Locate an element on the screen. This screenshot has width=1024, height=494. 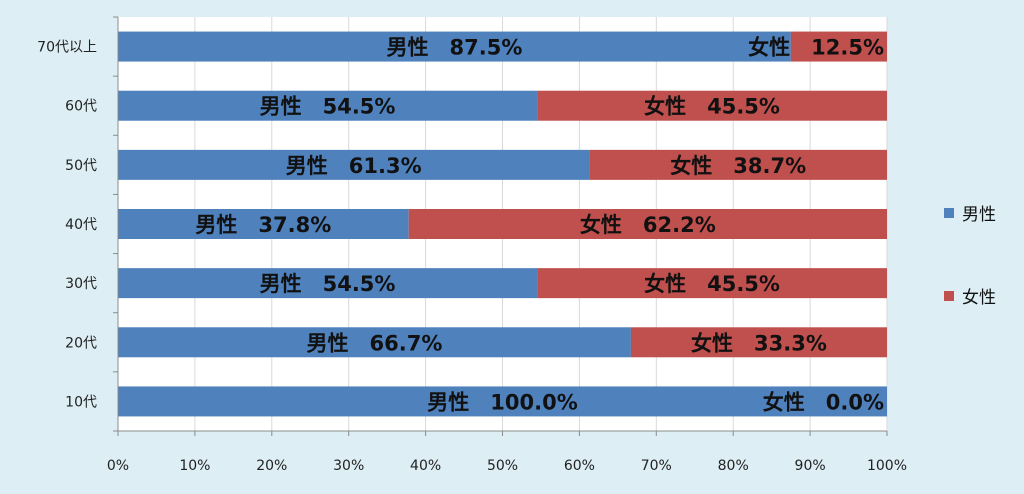
data-label-male: 男性 100.0% is located at coordinates (502, 402).